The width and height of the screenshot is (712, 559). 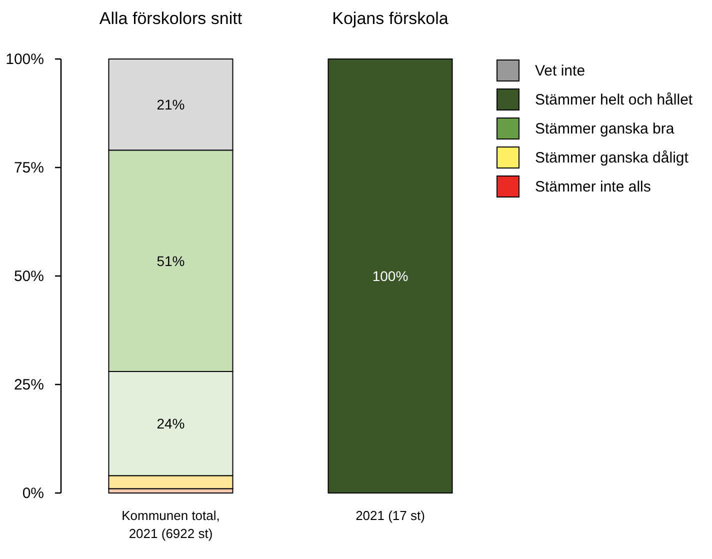 I want to click on y-tick-label: 0%, so click(x=33, y=493).